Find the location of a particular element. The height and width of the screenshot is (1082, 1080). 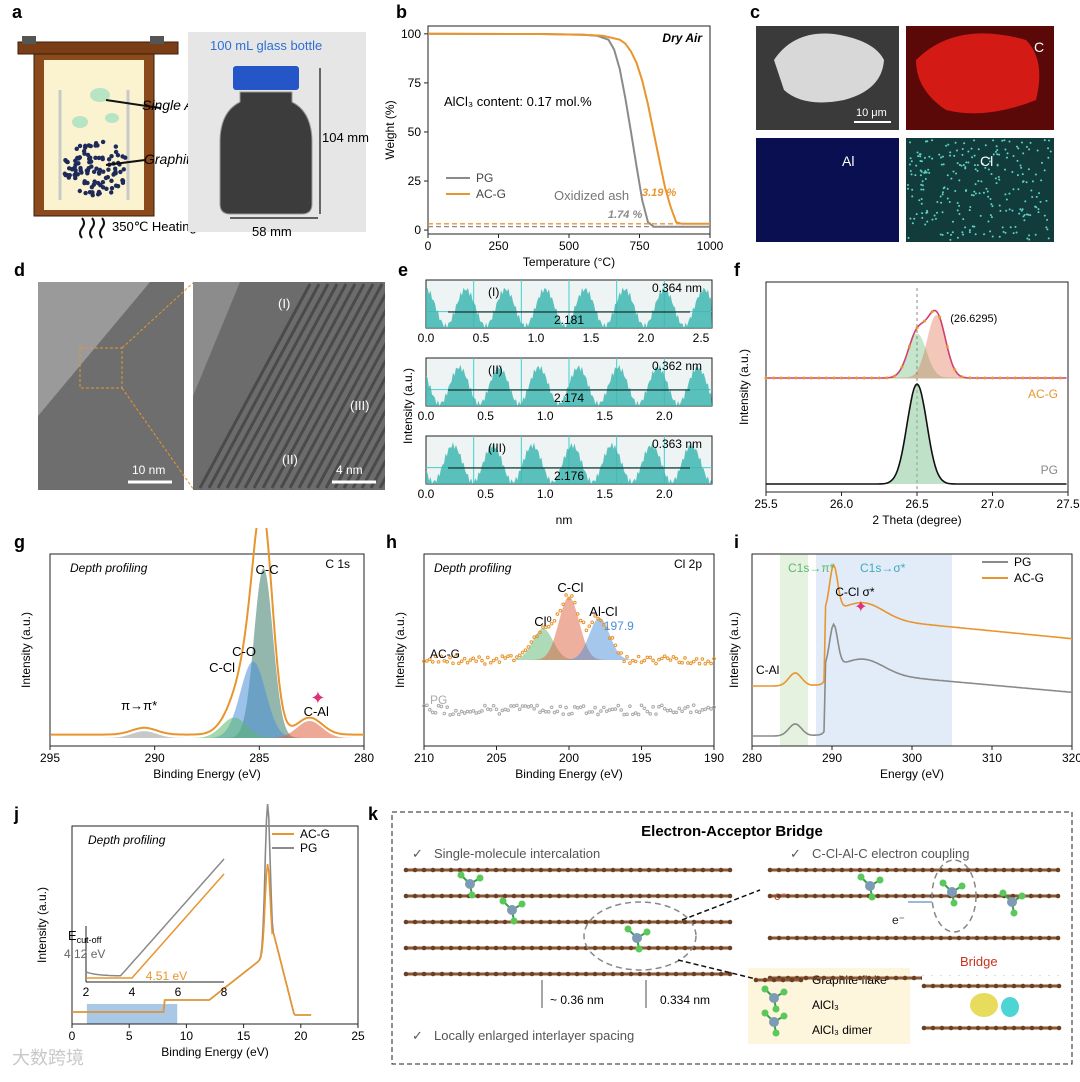

peak-annotation: C-Al is located at coordinates (767, 670).